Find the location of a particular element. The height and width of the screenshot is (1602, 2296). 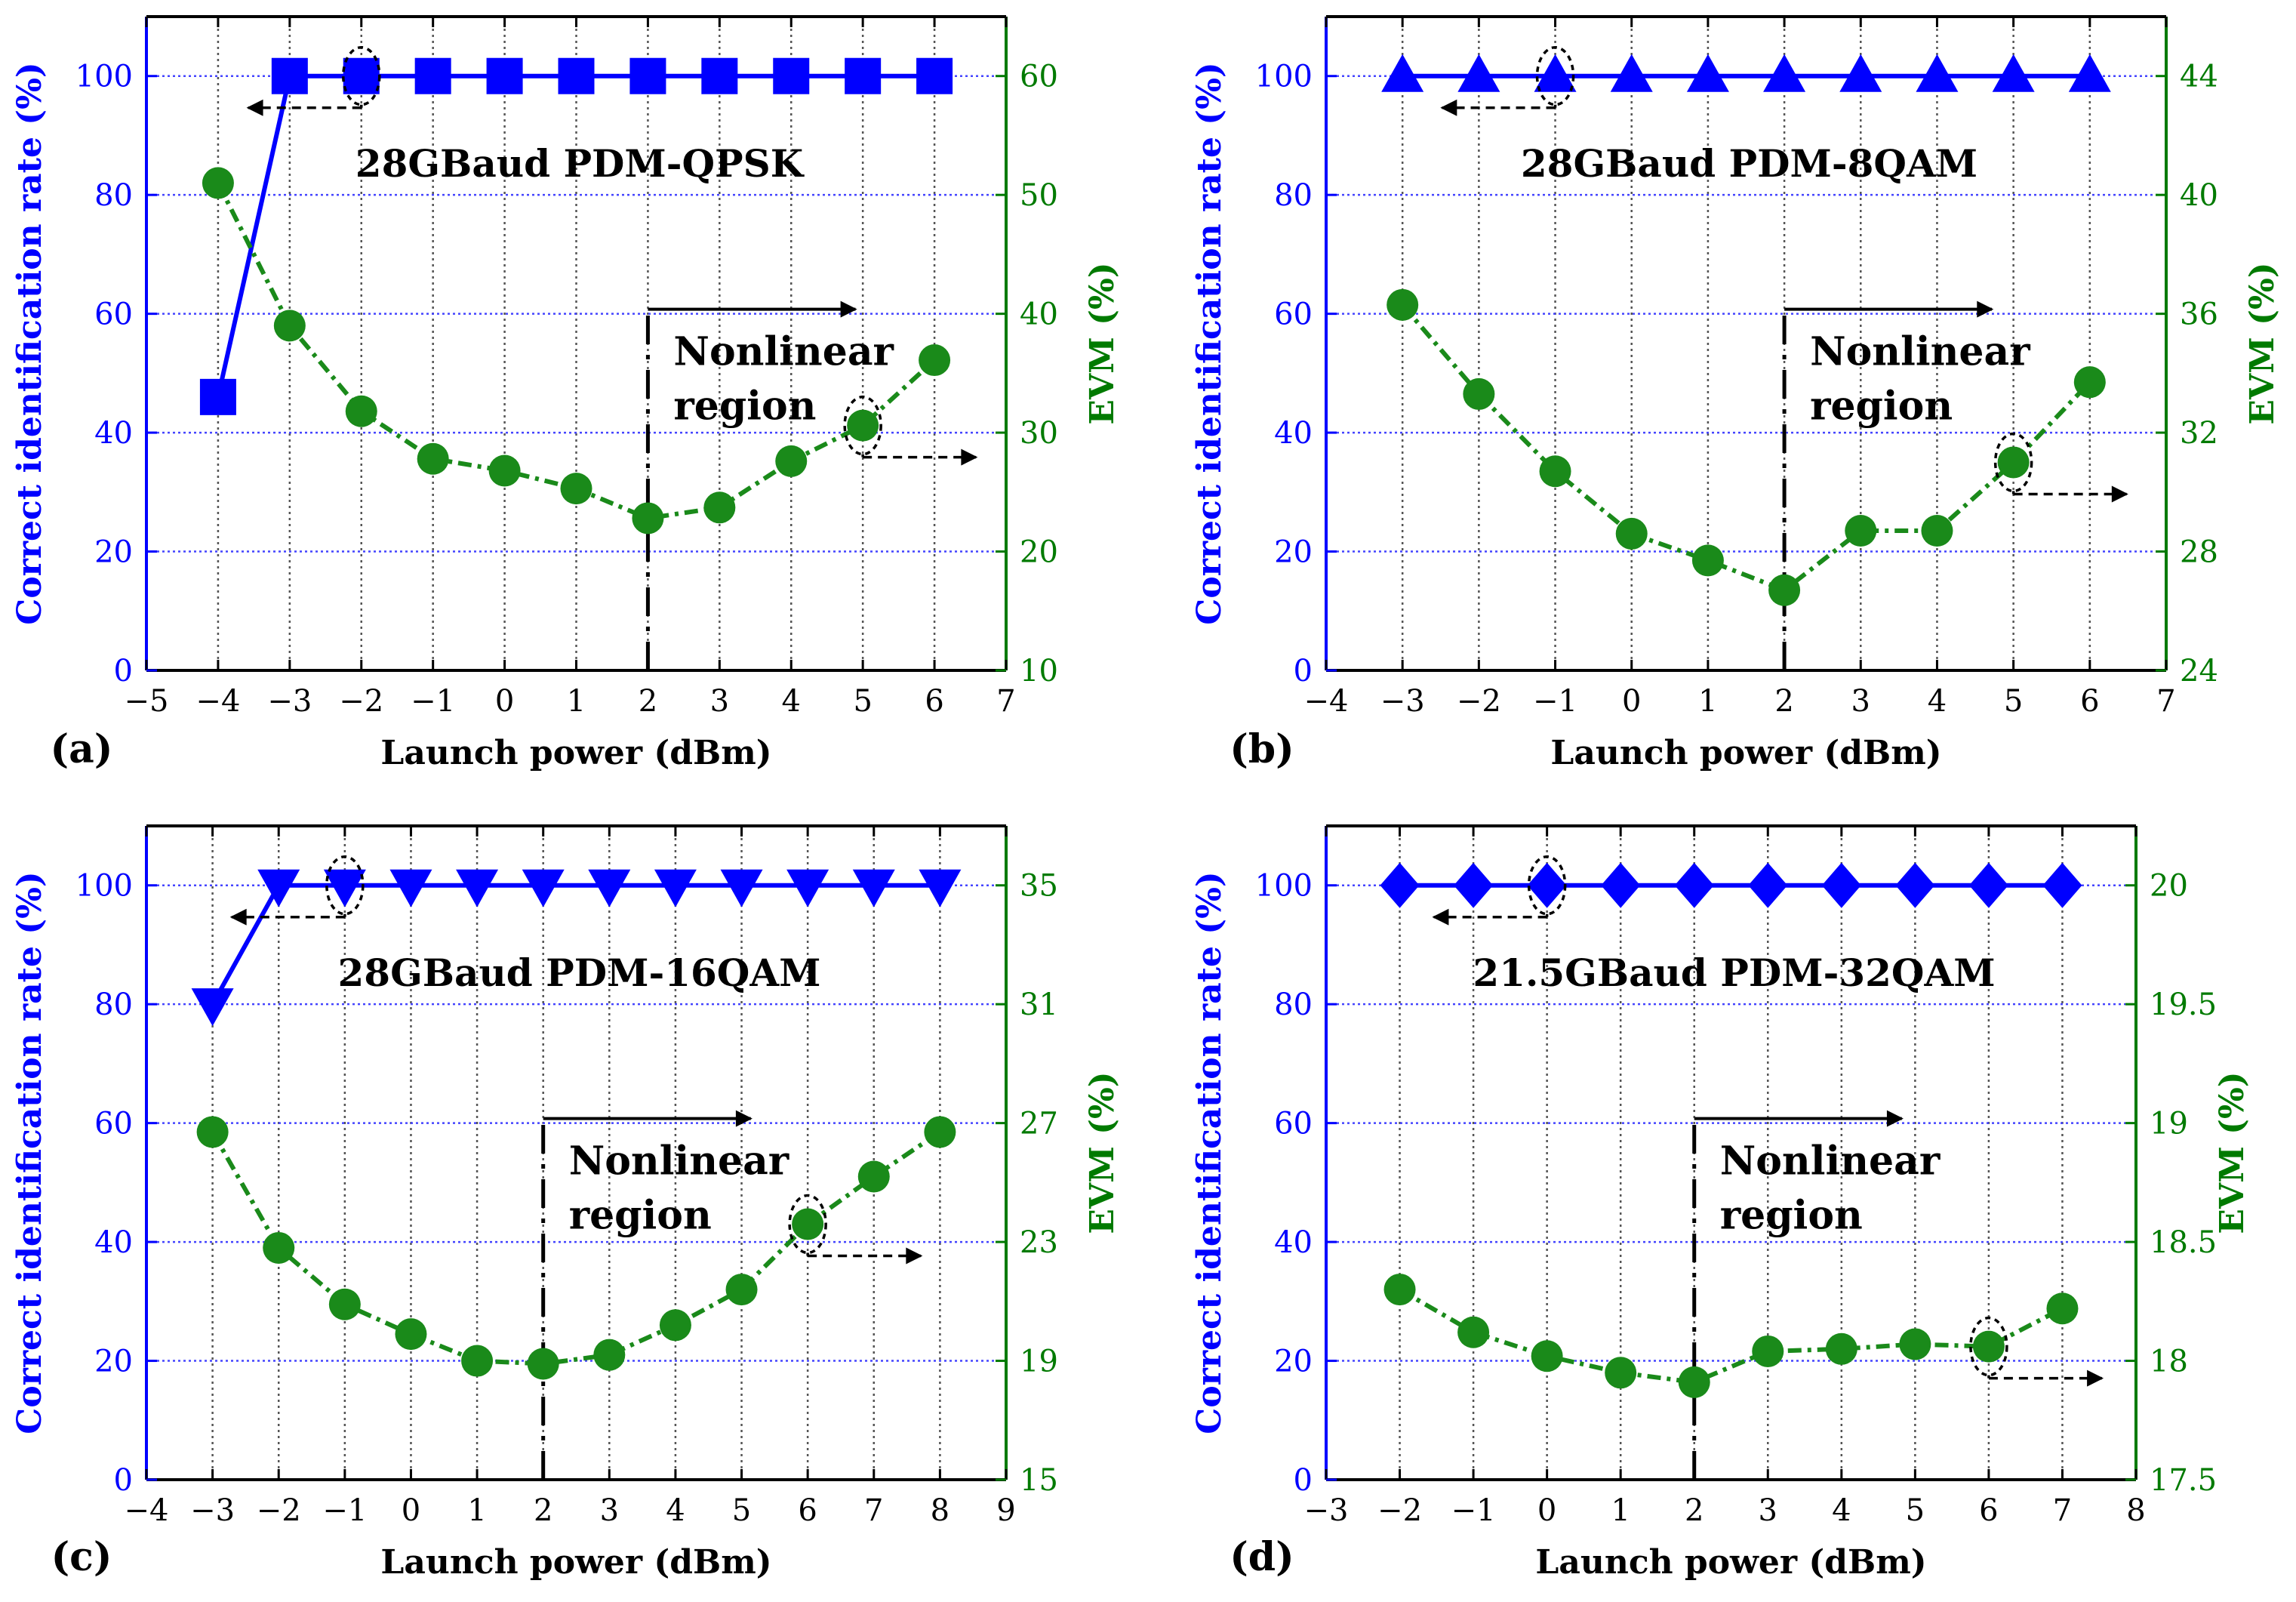

y-right-tick-label: 20 is located at coordinates (1039, 552).